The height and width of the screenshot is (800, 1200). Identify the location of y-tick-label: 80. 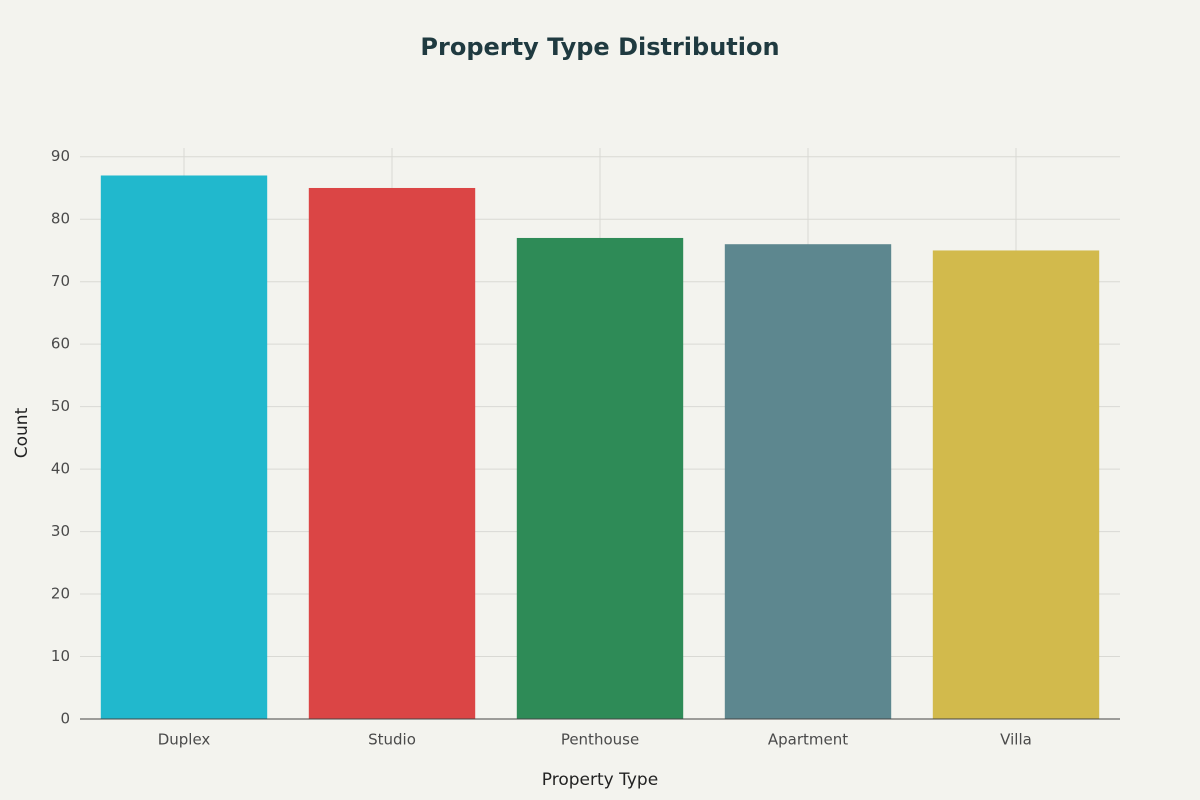
(60, 219).